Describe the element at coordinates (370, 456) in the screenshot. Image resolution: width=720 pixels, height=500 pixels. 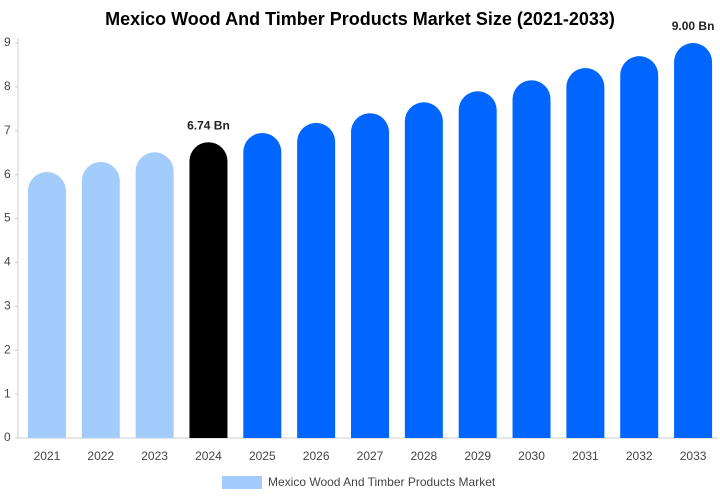
I see `x-tick-label: 2027` at that location.